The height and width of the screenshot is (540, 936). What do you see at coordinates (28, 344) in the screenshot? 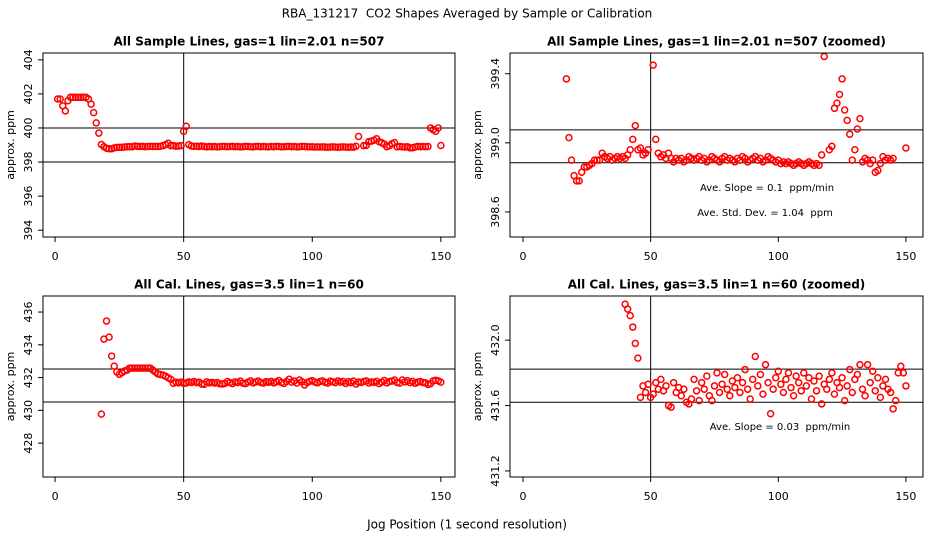
I see `y-tick-label: 434` at bounding box center [28, 344].